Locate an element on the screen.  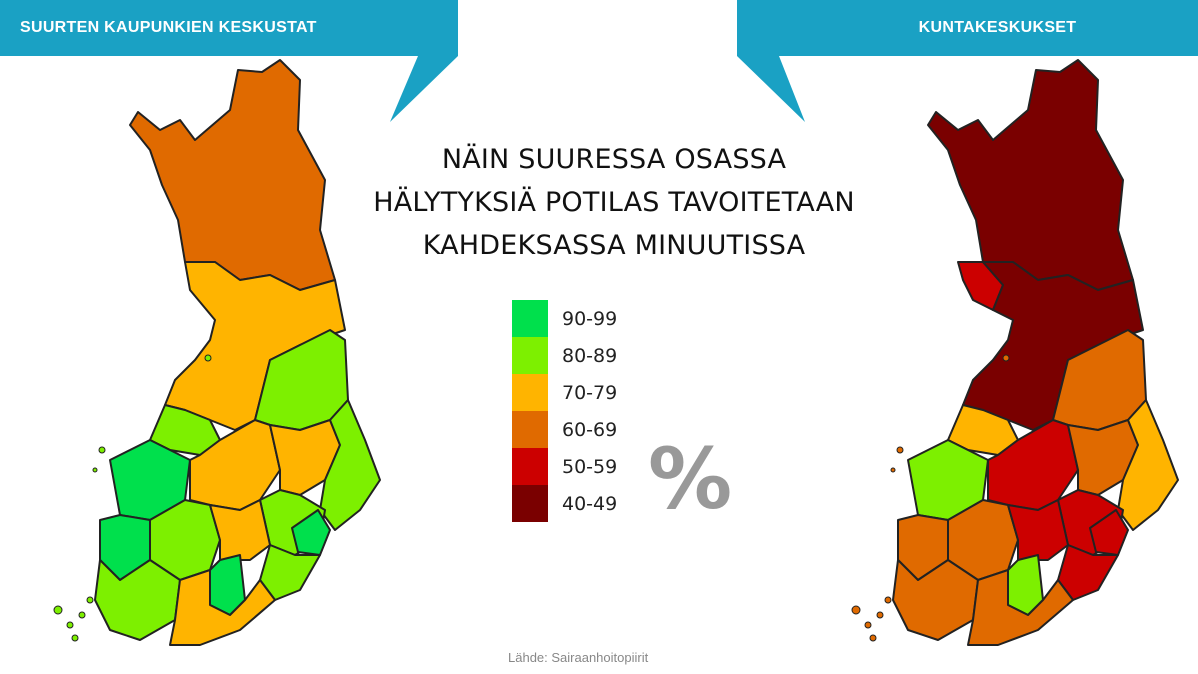
legend-item: 50-59 is located at coordinates (564, 466).